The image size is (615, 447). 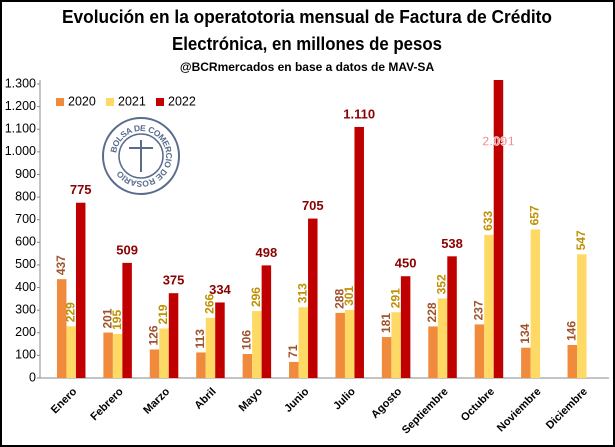 I want to click on data-label: 229, so click(x=70, y=312).